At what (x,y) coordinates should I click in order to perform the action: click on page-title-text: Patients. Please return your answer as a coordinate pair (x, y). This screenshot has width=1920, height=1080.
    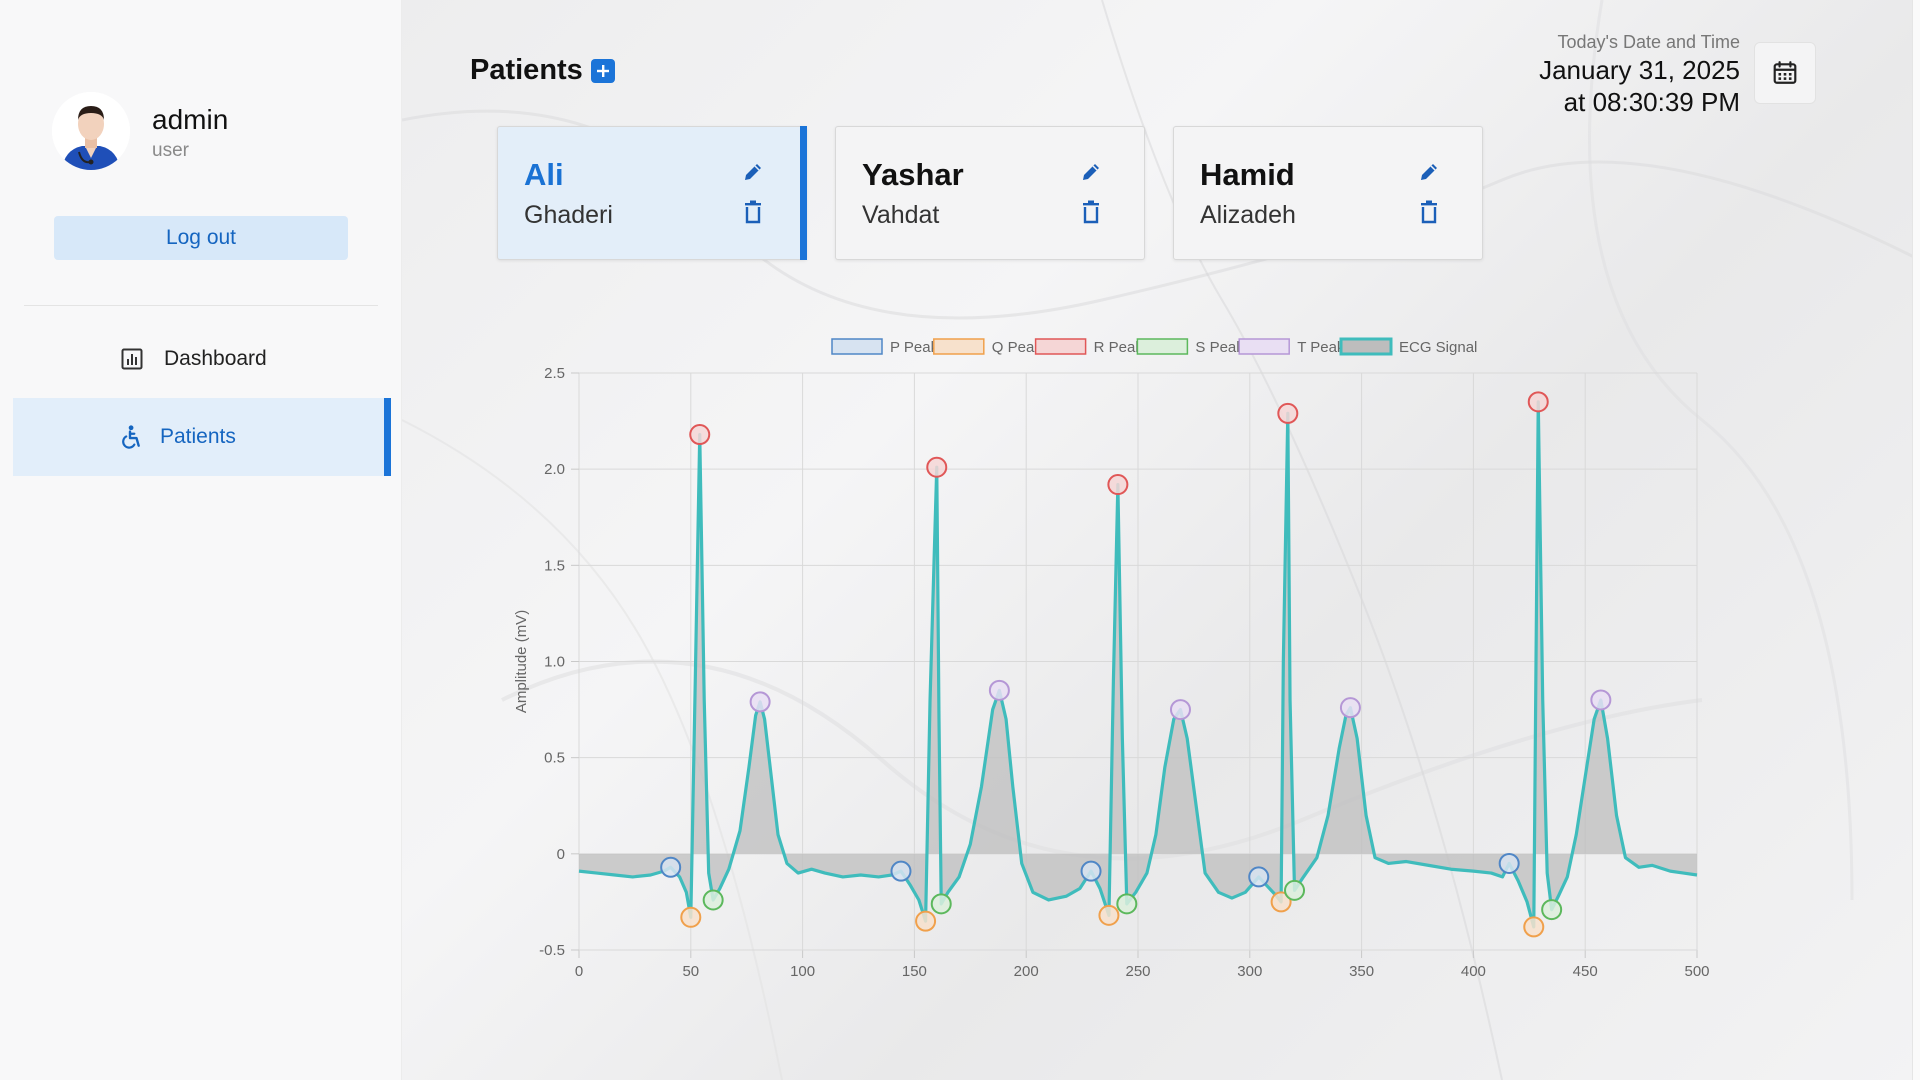
    Looking at the image, I should click on (526, 70).